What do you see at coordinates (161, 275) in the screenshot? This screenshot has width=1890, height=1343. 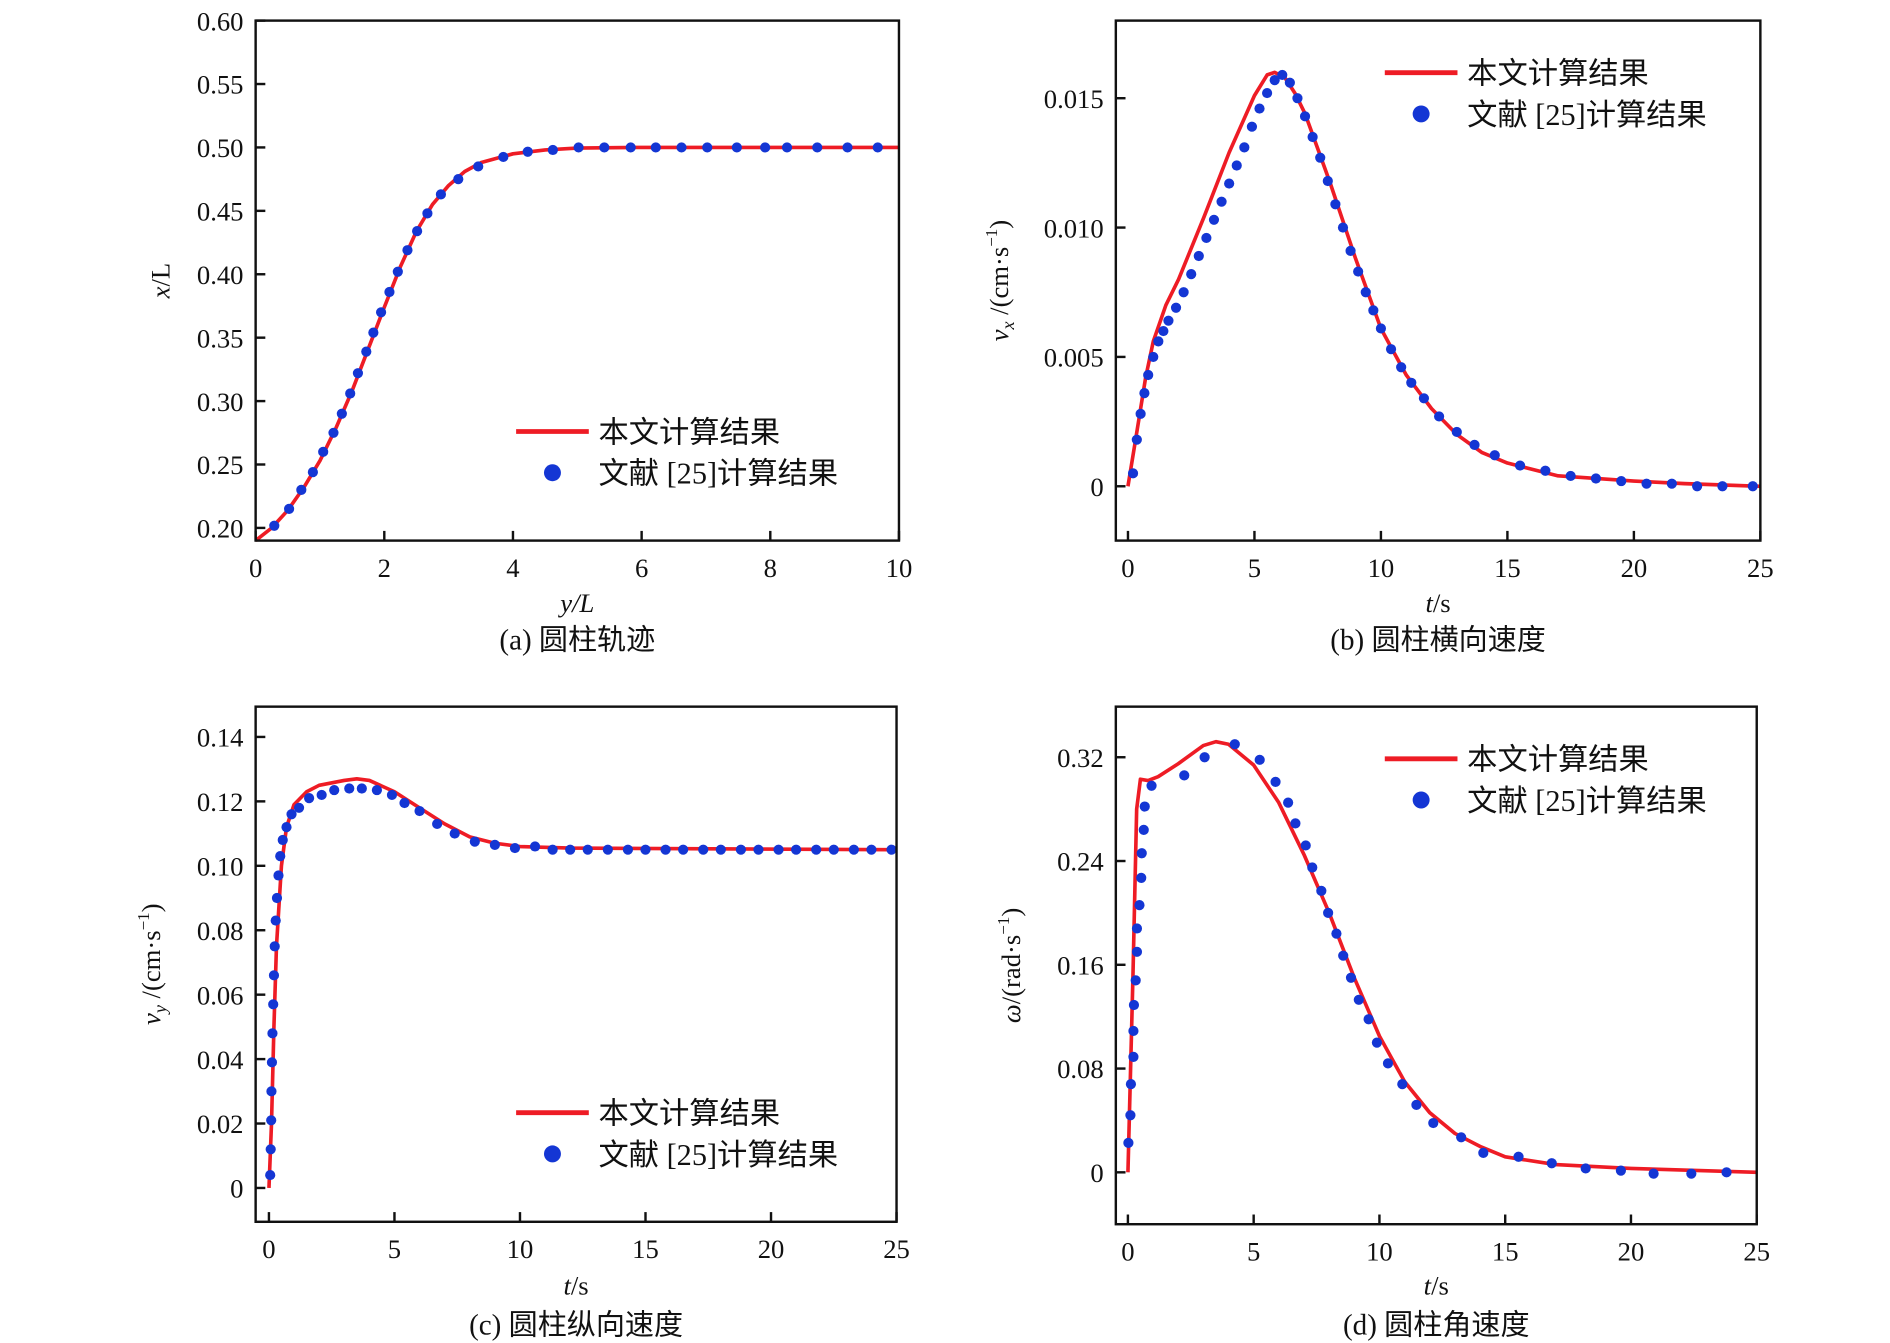 I see `y-label-unit: /L` at bounding box center [161, 275].